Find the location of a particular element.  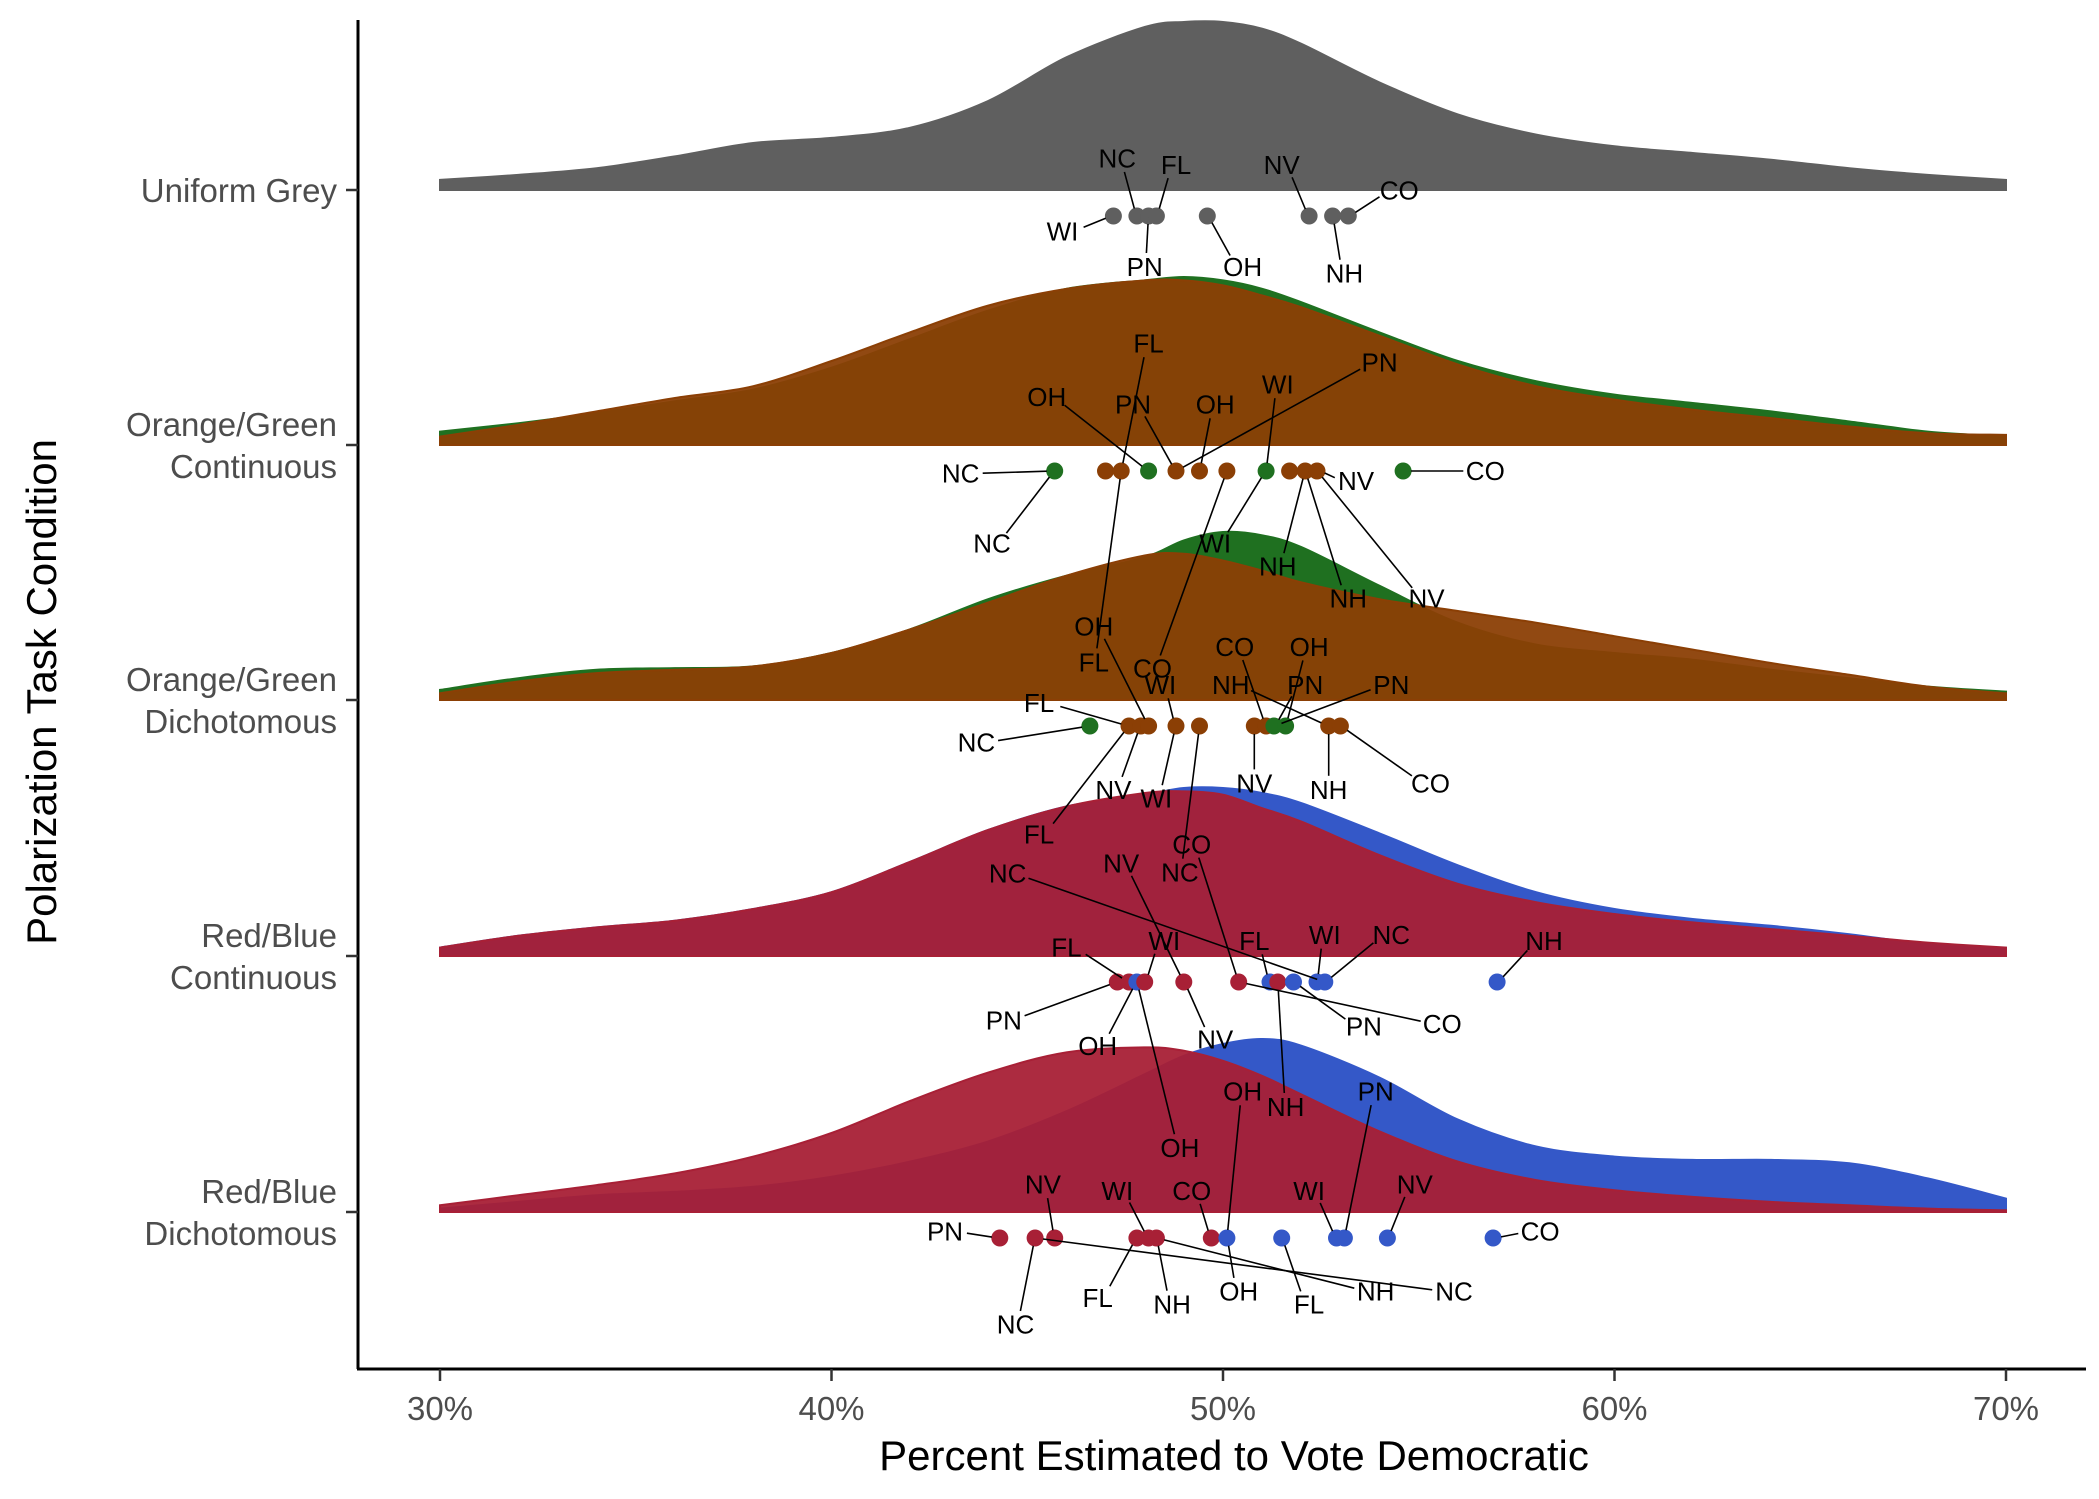

x-tick-label: 50% is located at coordinates (1223, 1408).